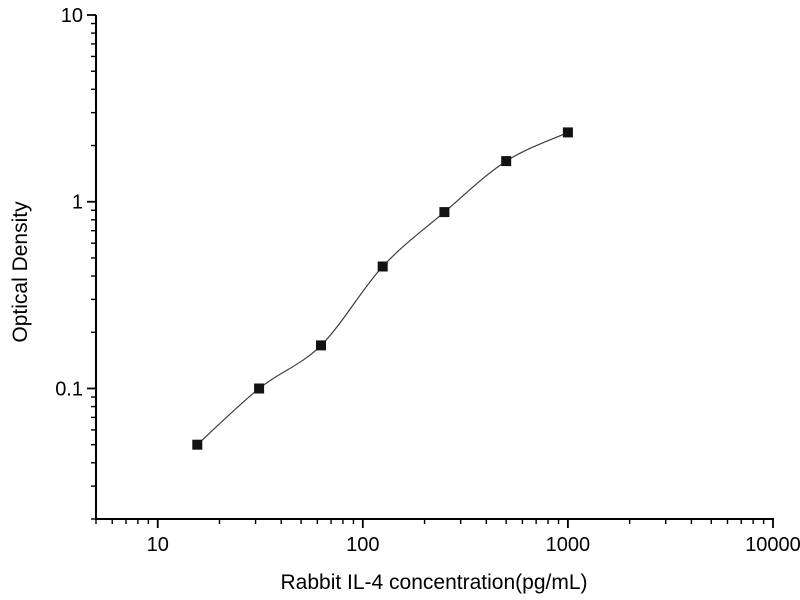  I want to click on x-axis-title: Rabbit IL-4 concentration(pg/mL), so click(434, 582).